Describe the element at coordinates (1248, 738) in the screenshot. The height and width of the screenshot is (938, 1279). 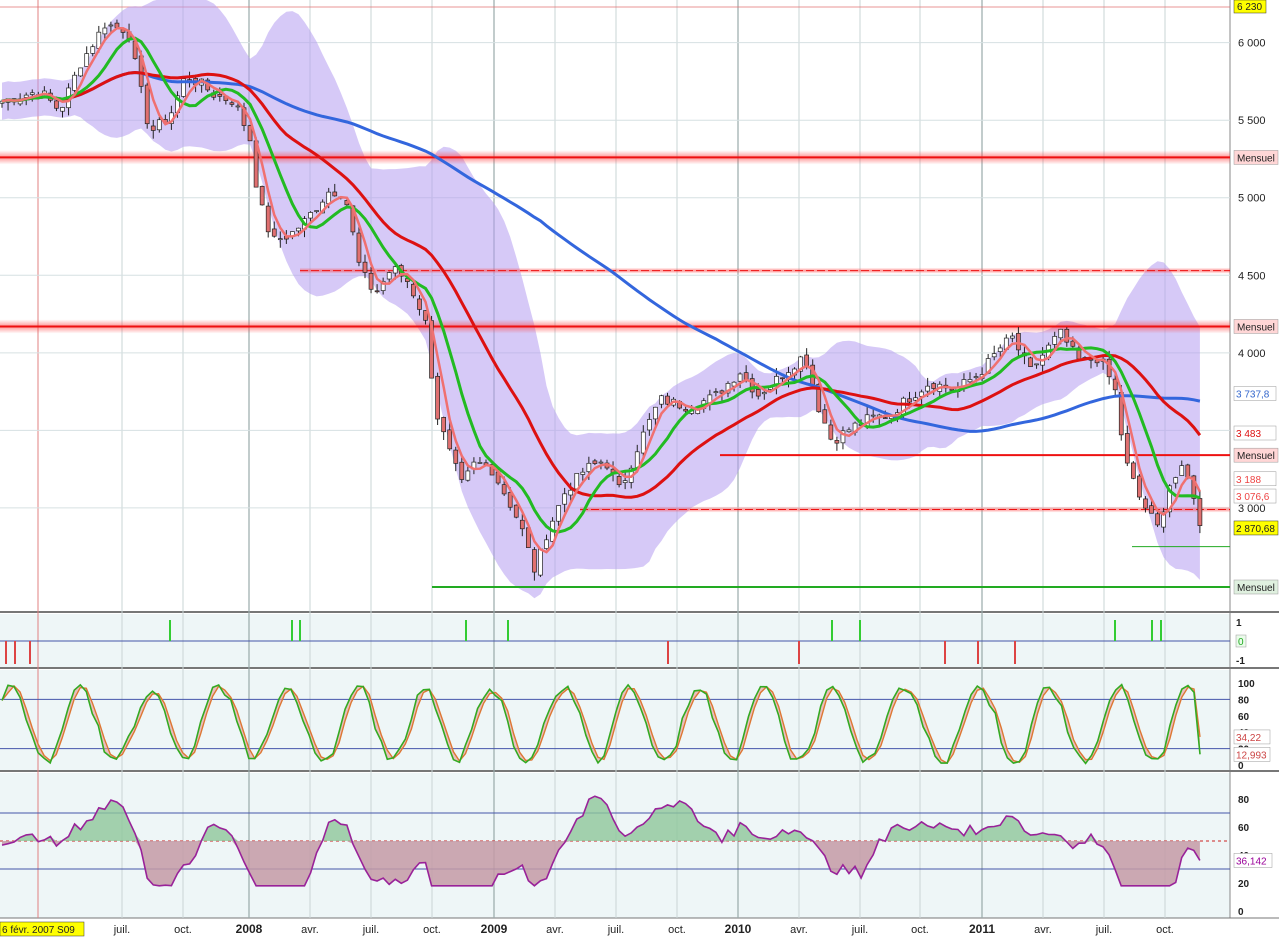
I see `stoch-tag: 34,22` at that location.